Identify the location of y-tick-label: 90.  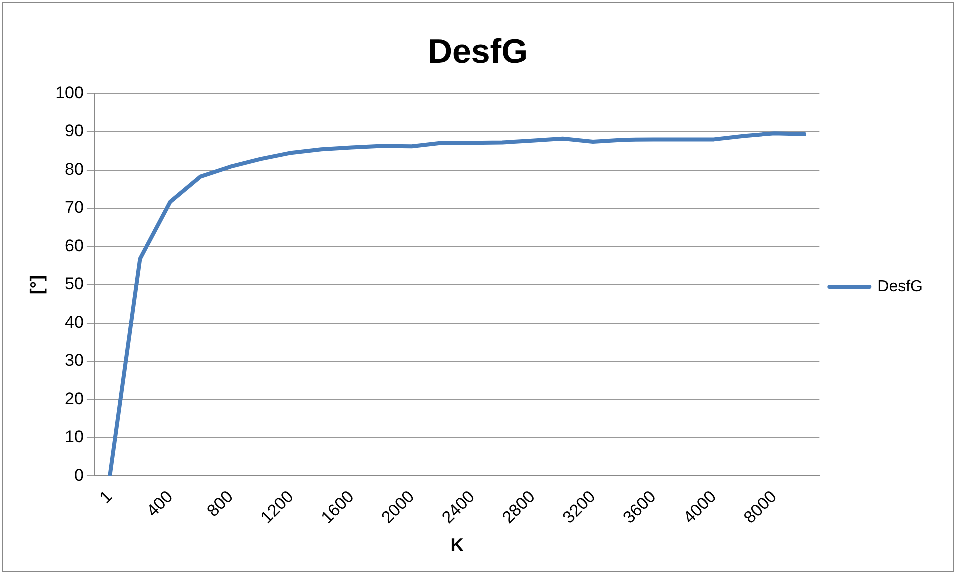
(74, 131).